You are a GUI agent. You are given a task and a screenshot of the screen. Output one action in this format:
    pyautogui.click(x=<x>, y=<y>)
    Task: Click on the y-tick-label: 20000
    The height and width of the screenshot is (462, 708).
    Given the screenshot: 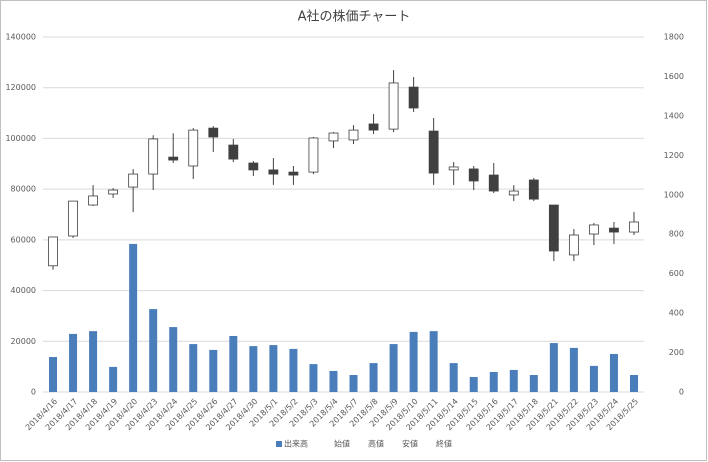 What is the action you would take?
    pyautogui.click(x=23, y=341)
    